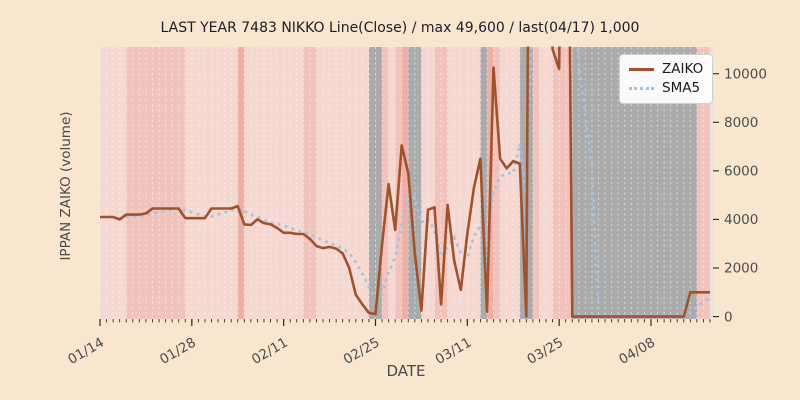 The height and width of the screenshot is (400, 800). I want to click on y-axis-label: IPPAN ZAIKO (volume), so click(66, 186).